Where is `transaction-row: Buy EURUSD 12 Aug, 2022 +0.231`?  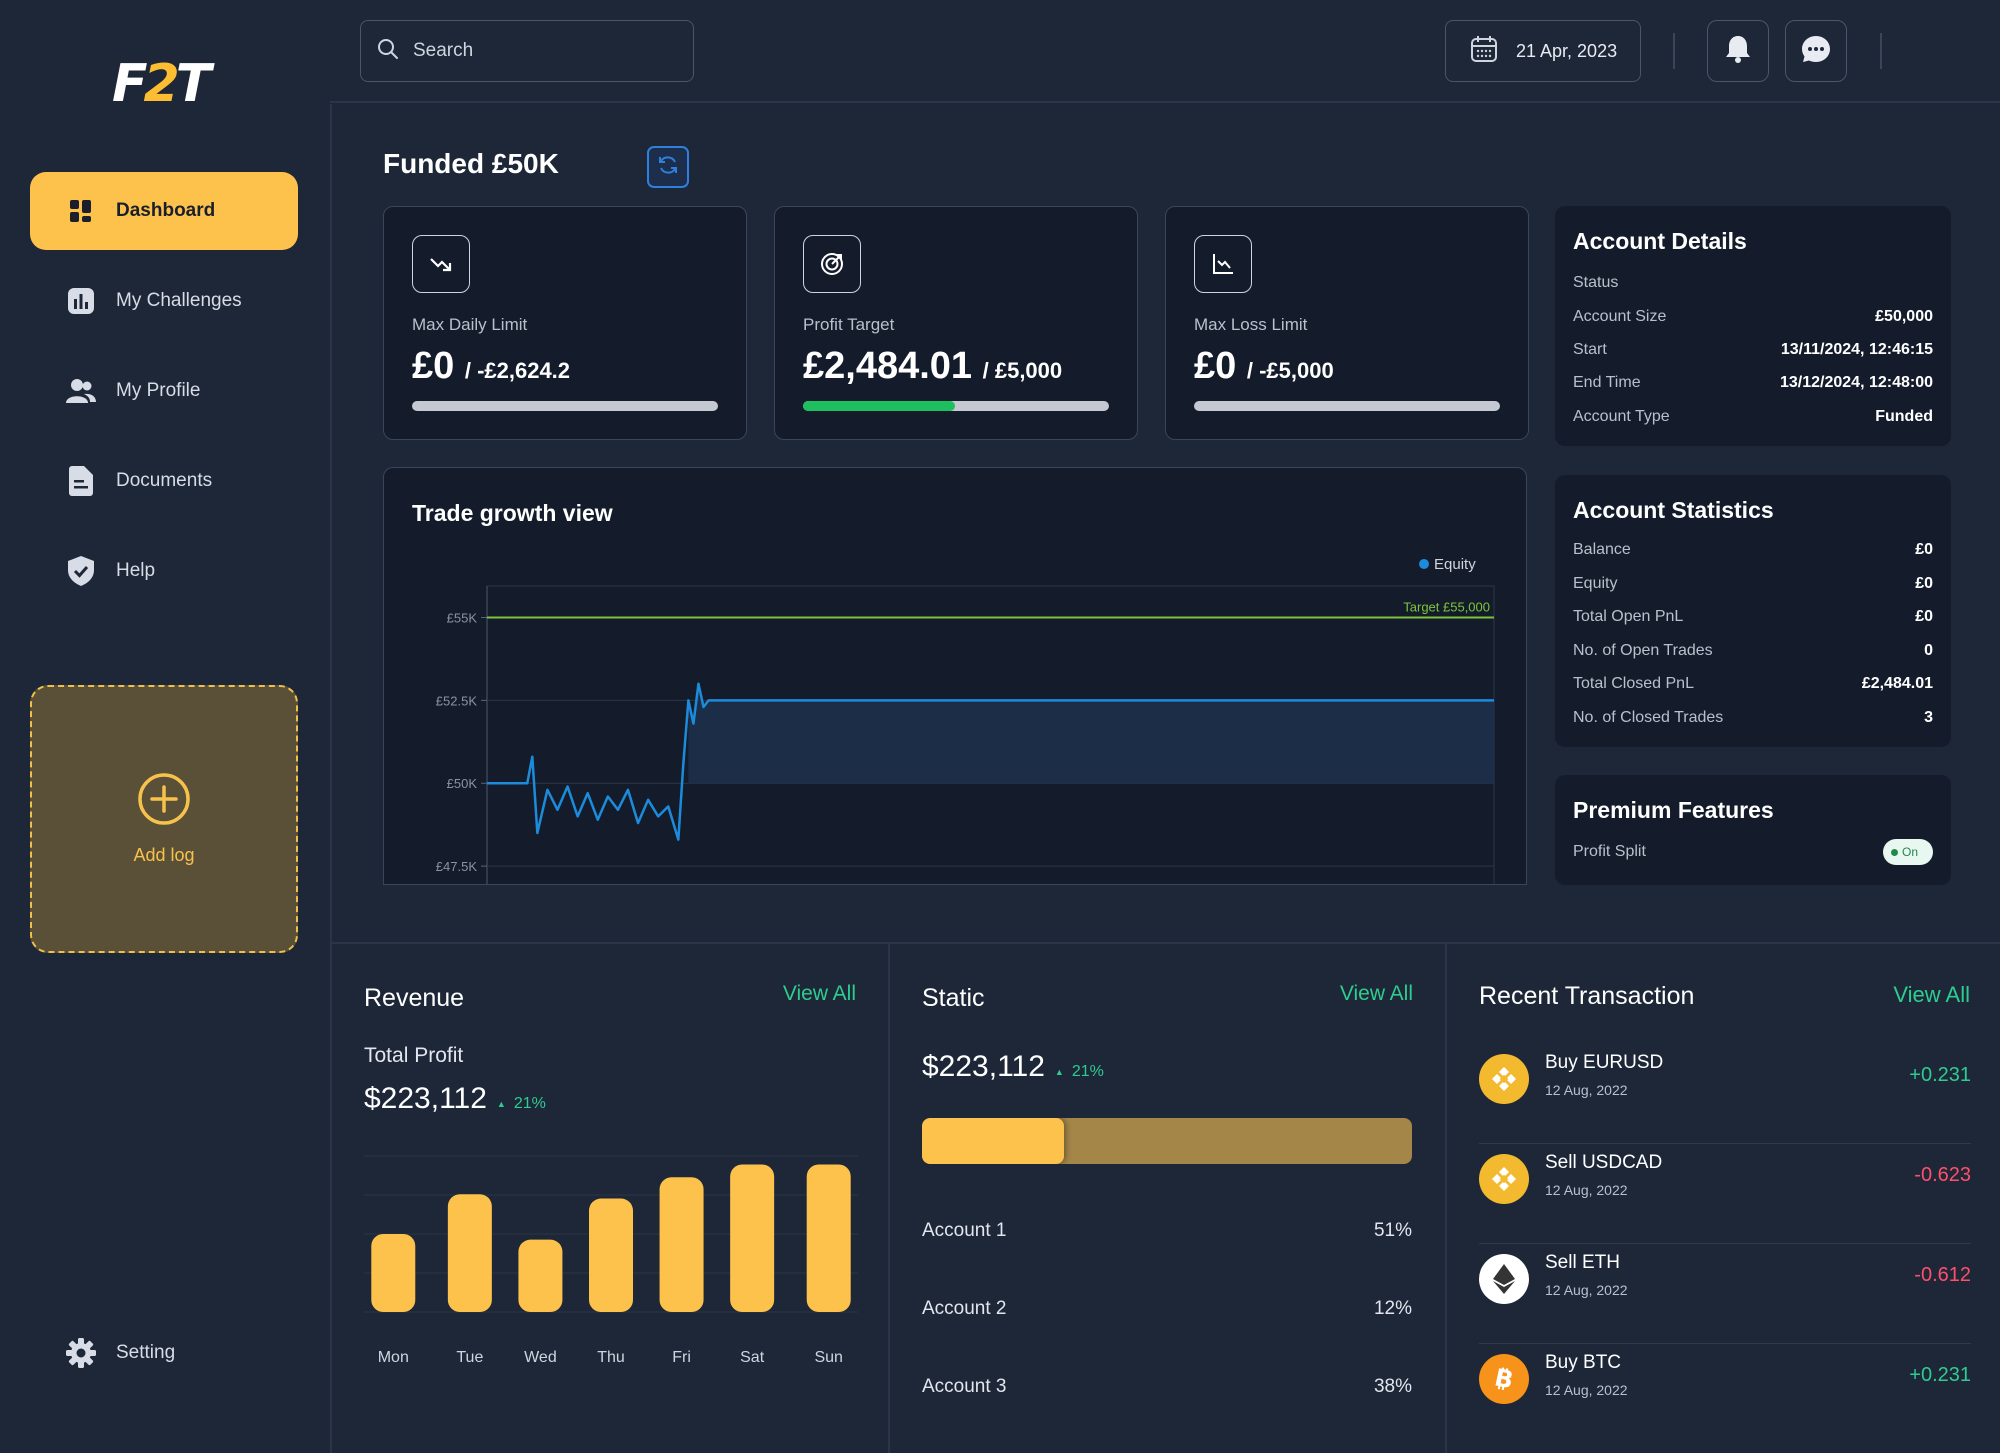
transaction-row: Buy EURUSD 12 Aug, 2022 +0.231 is located at coordinates (1725, 1094).